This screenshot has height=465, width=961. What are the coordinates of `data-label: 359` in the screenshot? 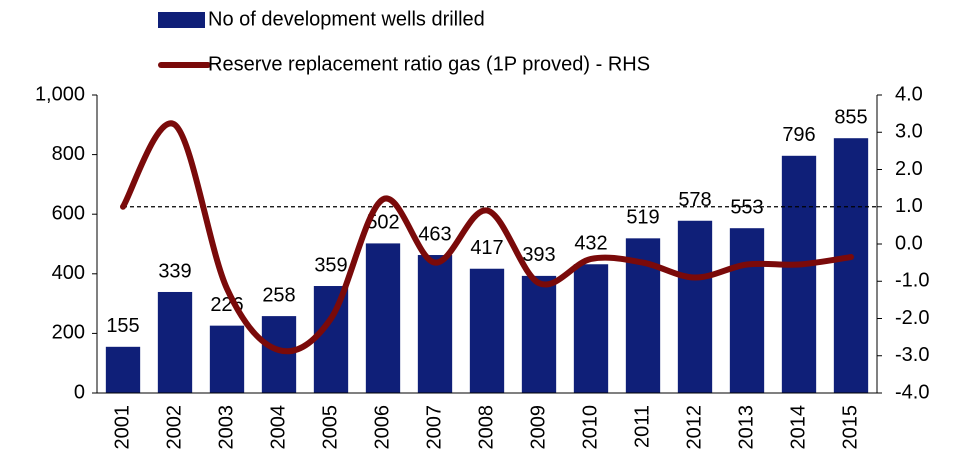 It's located at (330, 265).